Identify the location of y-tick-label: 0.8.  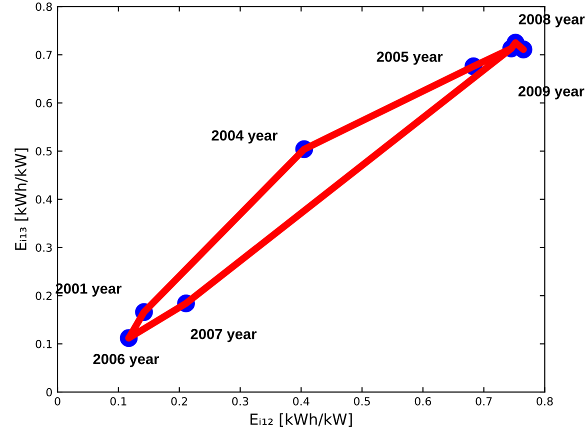
(44, 6).